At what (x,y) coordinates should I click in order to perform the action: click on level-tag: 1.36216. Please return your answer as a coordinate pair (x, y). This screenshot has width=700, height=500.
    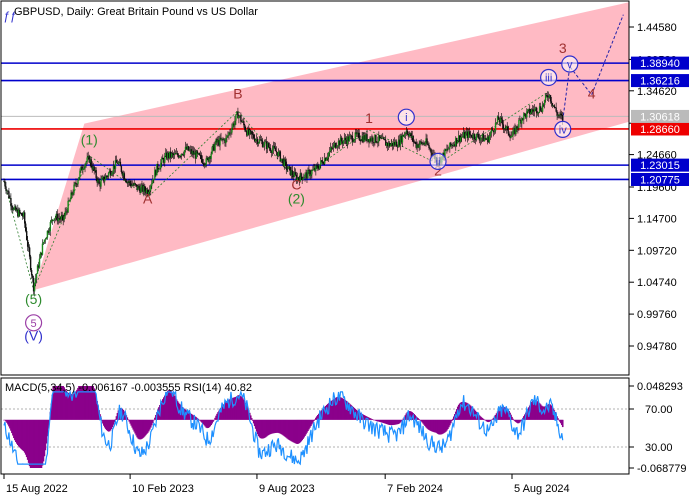
    Looking at the image, I should click on (660, 81).